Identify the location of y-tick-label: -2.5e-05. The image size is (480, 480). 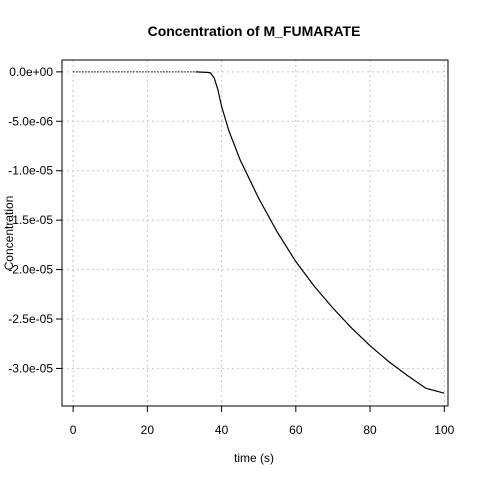
(30, 319).